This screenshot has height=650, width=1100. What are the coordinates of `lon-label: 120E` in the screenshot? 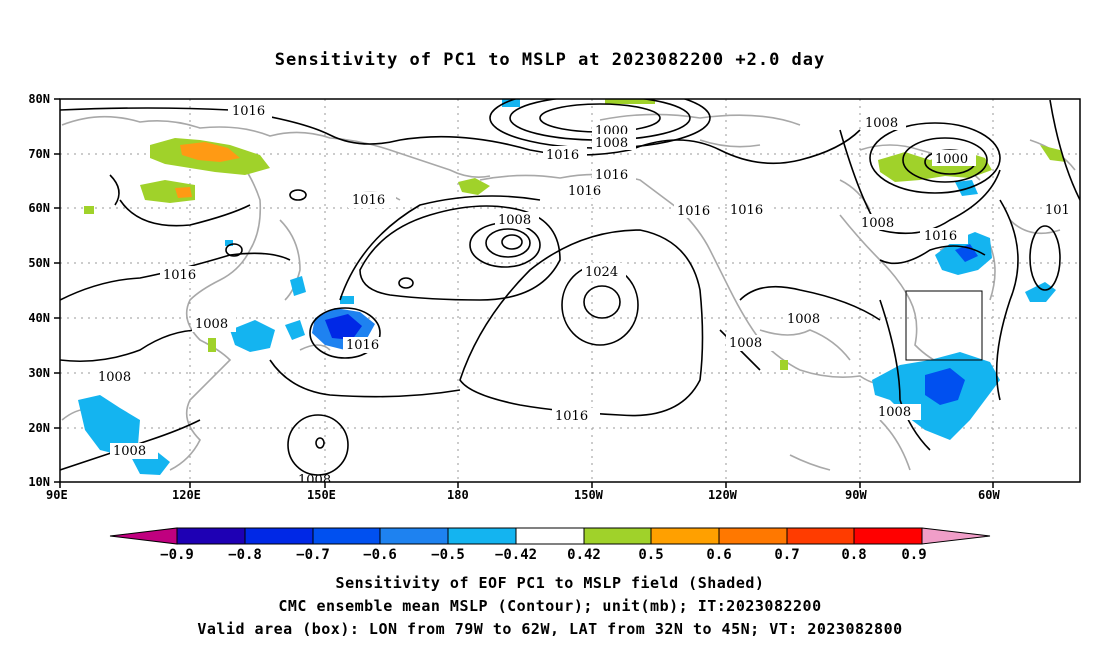 It's located at (186, 495).